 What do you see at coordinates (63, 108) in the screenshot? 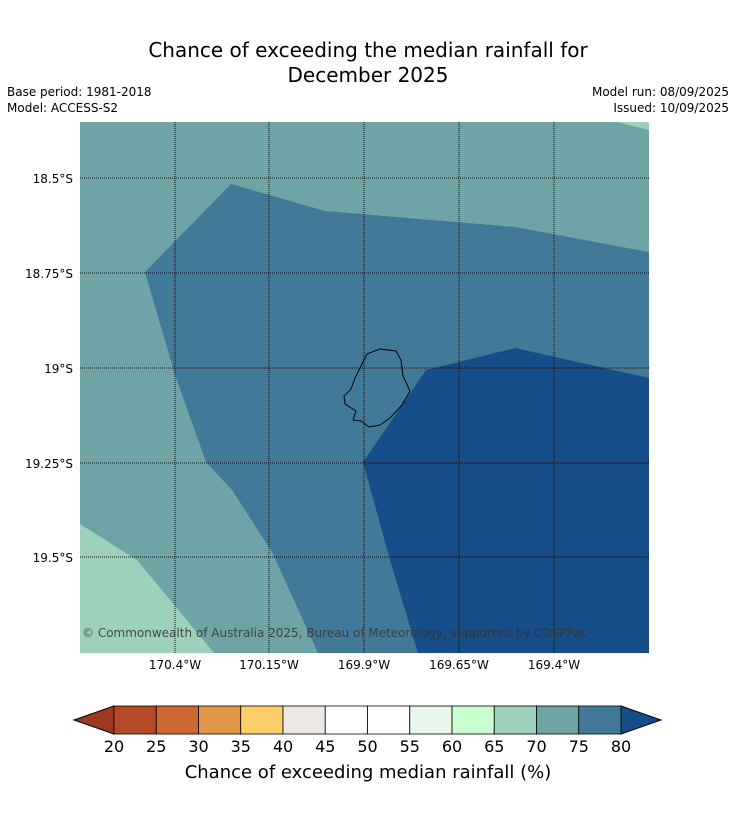
I see `model-text: Model: ACCESS-S2` at bounding box center [63, 108].